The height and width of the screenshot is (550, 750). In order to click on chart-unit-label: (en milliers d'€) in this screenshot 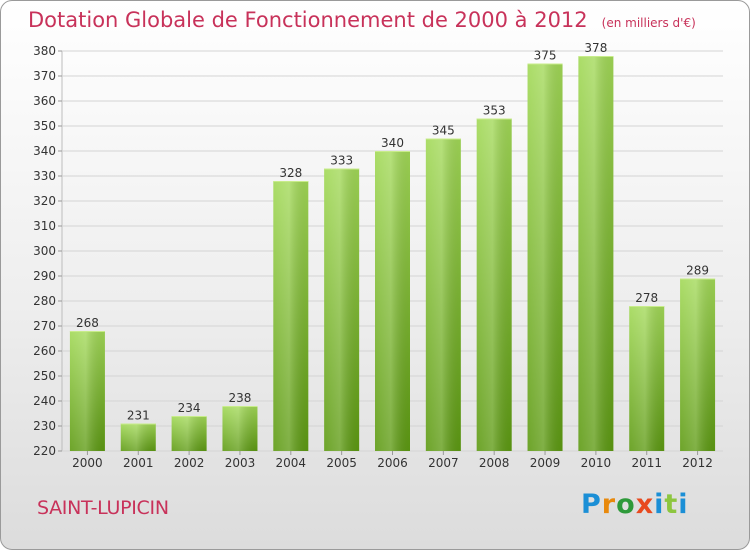, I will do `click(648, 23)`.